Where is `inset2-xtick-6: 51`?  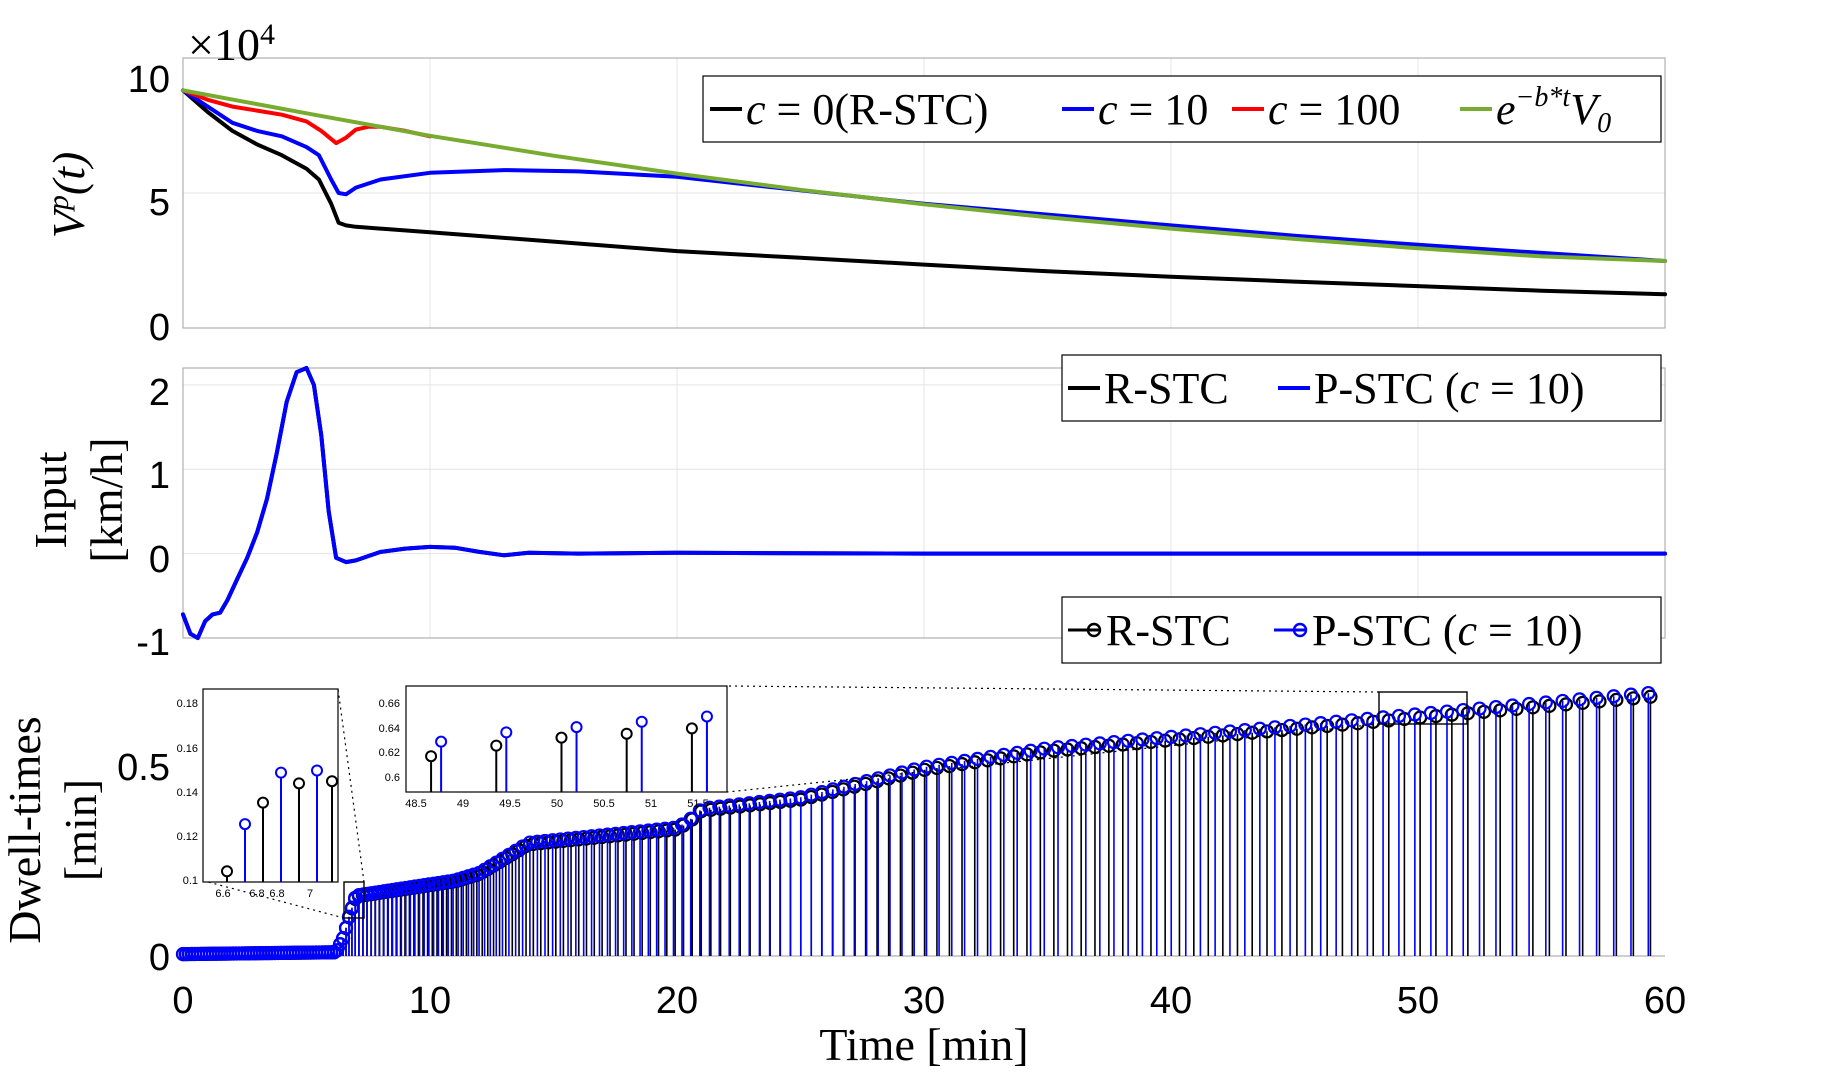
inset2-xtick-6: 51 is located at coordinates (651, 804).